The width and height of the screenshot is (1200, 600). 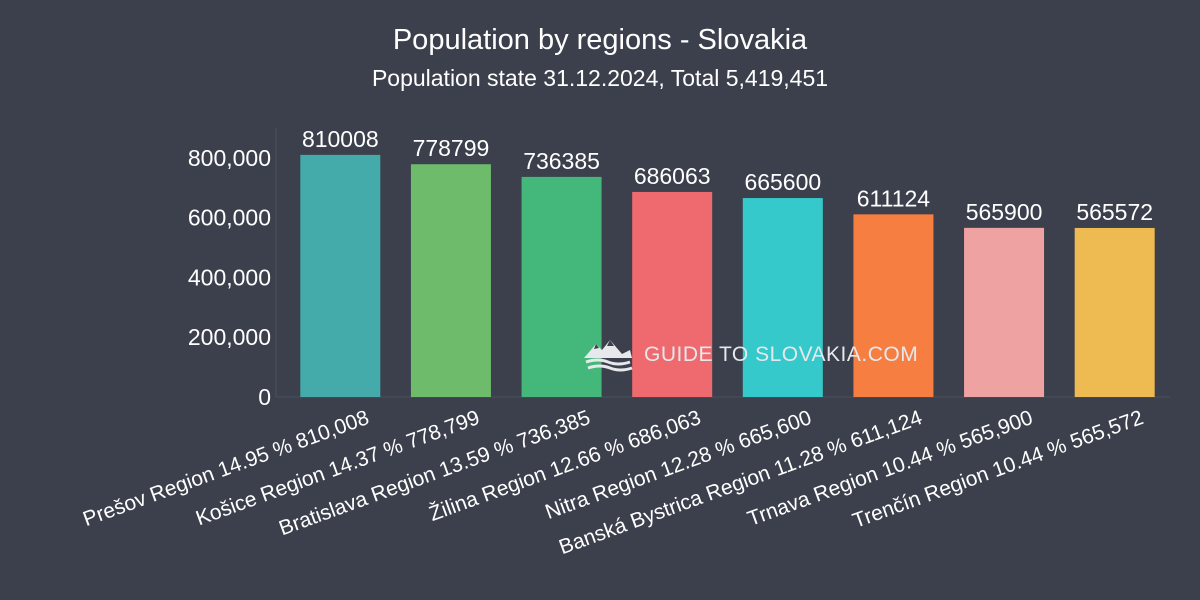 I want to click on y-tick-label: 0, so click(x=264, y=397).